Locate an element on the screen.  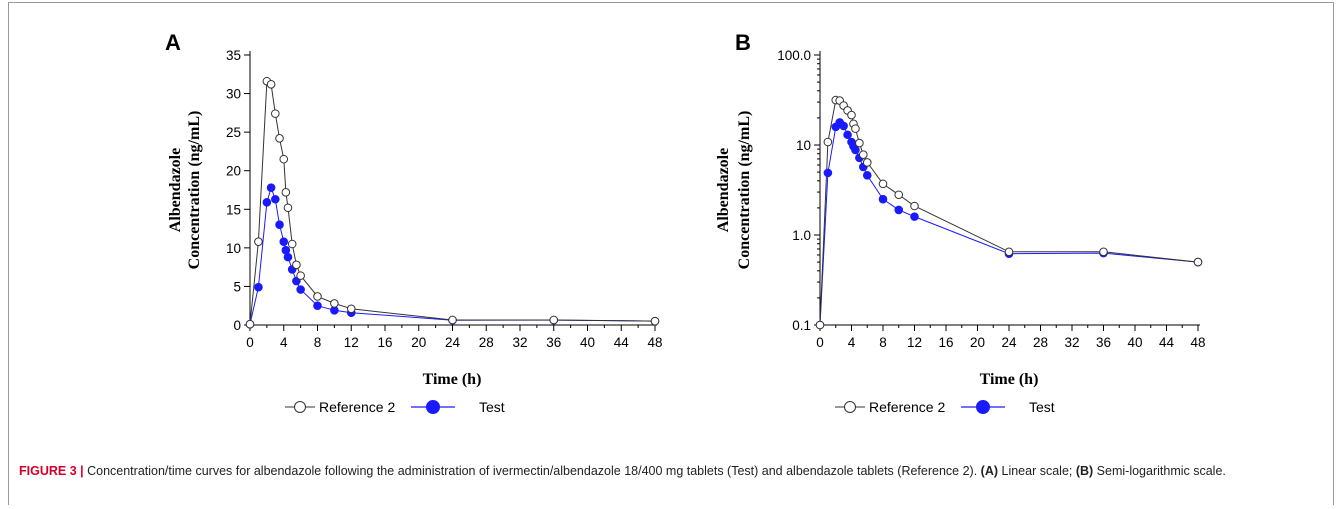
y-tick-label: 0.1 is located at coordinates (801, 325).